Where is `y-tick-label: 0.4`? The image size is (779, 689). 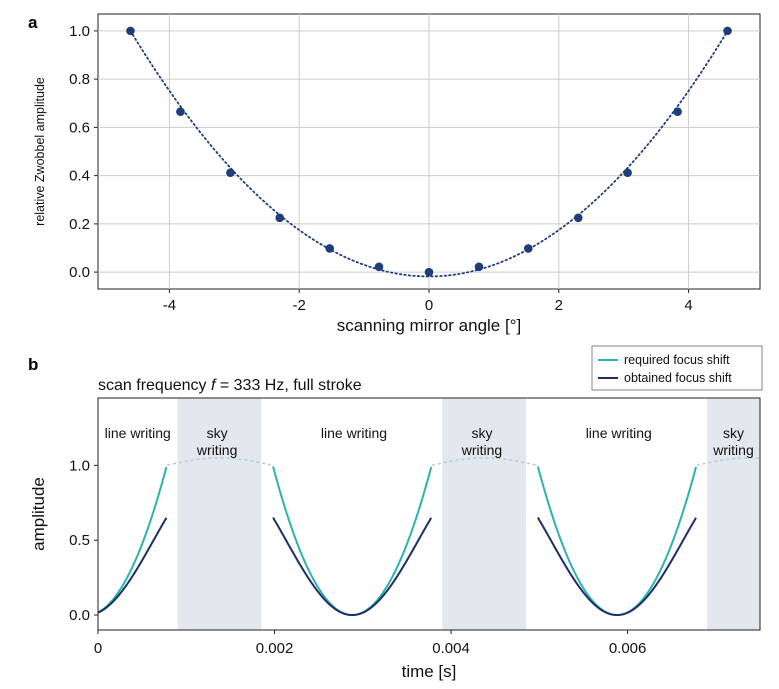
y-tick-label: 0.4 is located at coordinates (79, 176).